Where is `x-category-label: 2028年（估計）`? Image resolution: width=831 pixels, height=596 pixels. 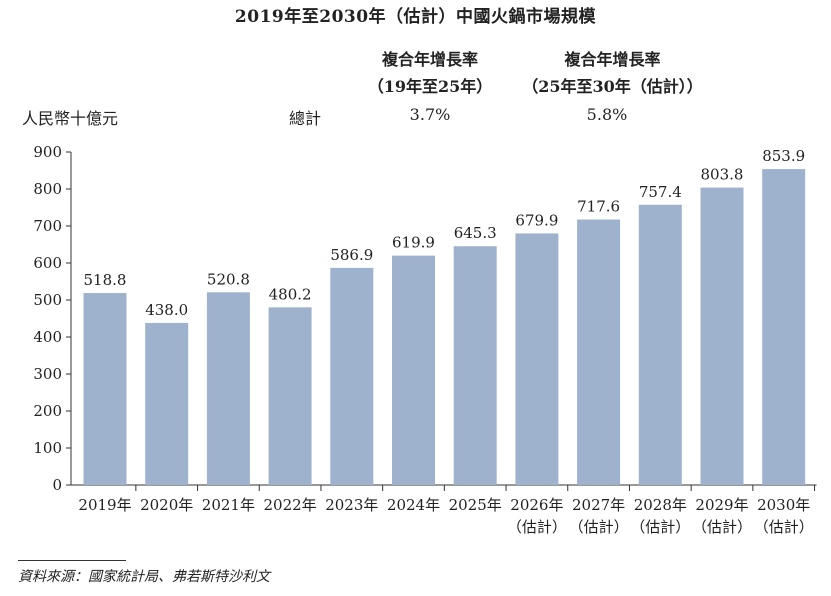 x-category-label: 2028年（估計） is located at coordinates (660, 516).